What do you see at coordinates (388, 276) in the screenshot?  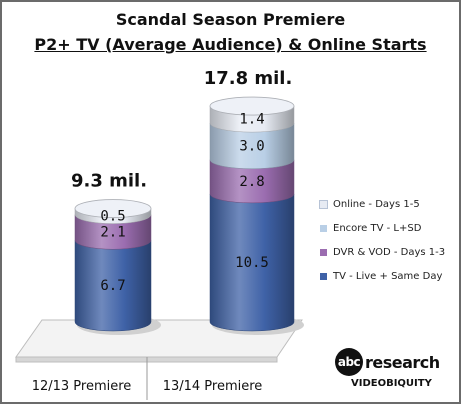 I see `legend-label: TV - Live + Same Day` at bounding box center [388, 276].